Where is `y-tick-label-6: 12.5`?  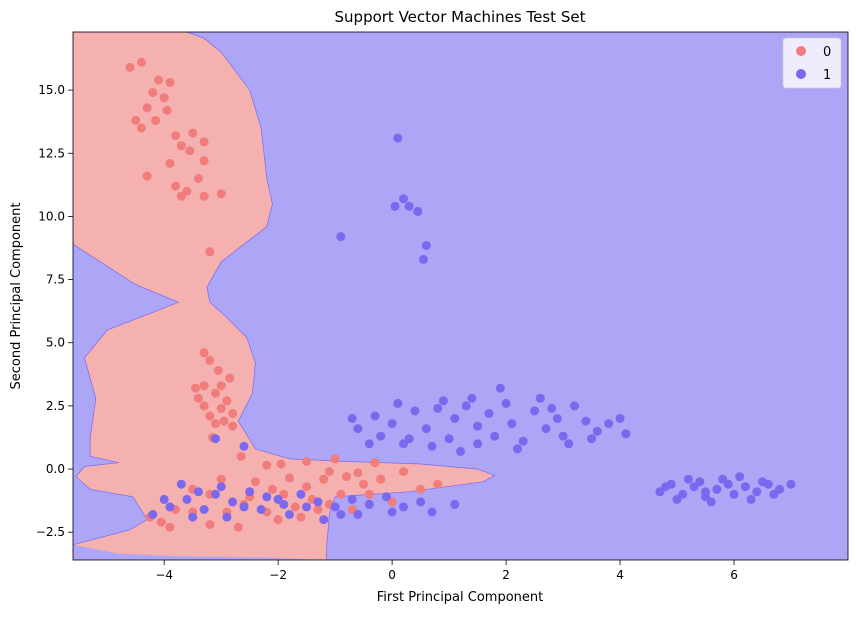
y-tick-label-6: 12.5 is located at coordinates (51, 153).